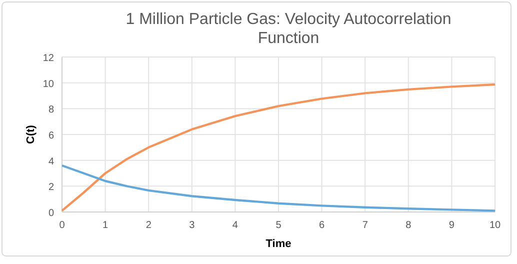 The width and height of the screenshot is (517, 264). I want to click on y-tick-label: 4, so click(51, 162).